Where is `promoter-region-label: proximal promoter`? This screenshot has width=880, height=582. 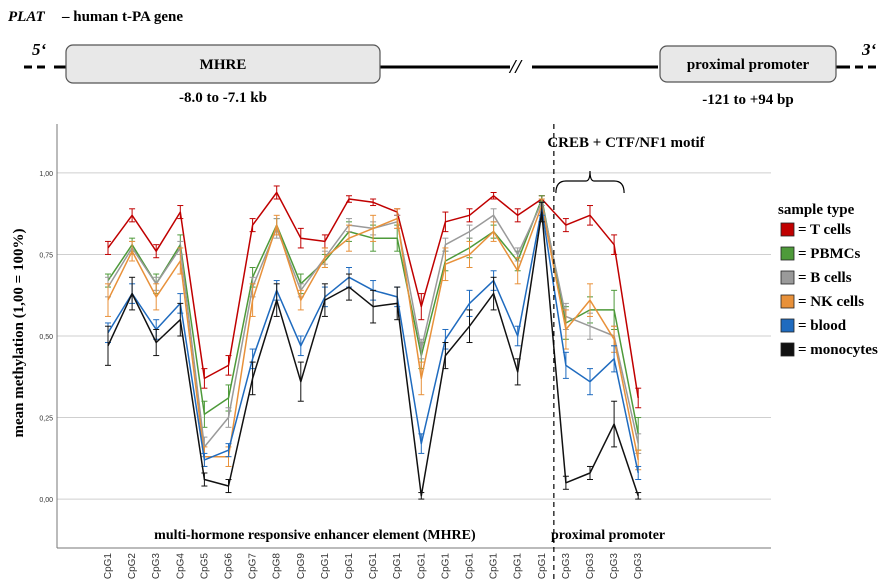 promoter-region-label: proximal promoter is located at coordinates (608, 535).